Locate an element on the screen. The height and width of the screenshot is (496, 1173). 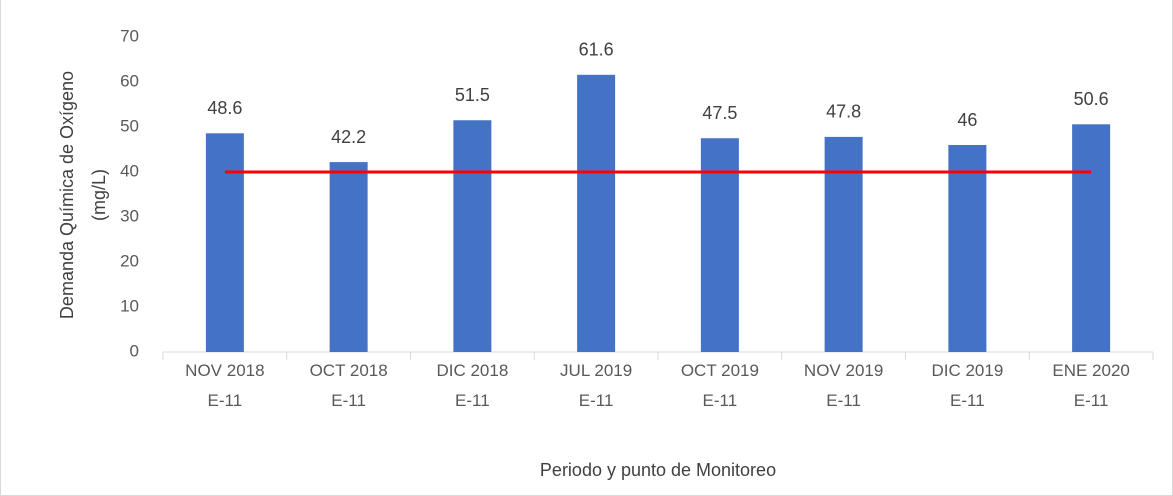
y-tick-label: 30 is located at coordinates (129, 215).